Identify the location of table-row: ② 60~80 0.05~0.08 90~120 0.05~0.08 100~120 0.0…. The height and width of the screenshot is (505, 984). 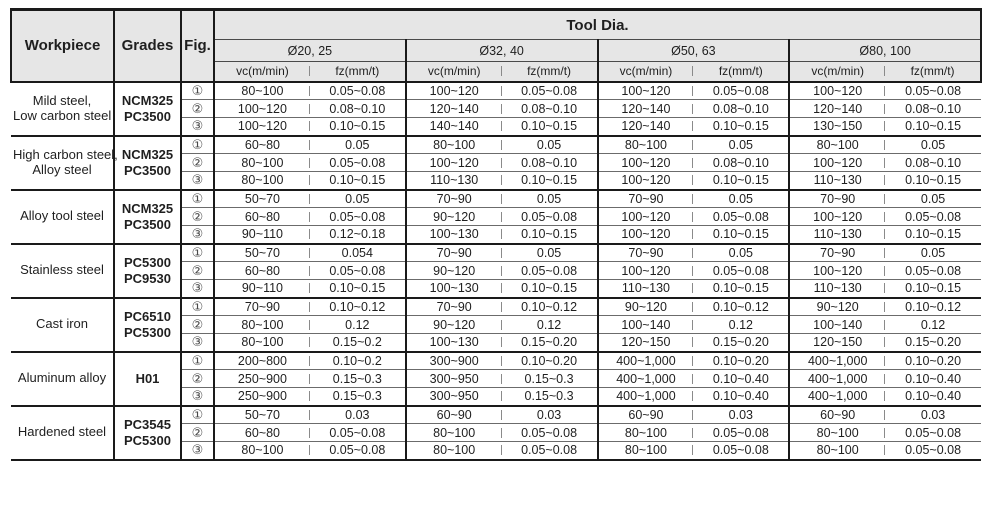
(496, 270).